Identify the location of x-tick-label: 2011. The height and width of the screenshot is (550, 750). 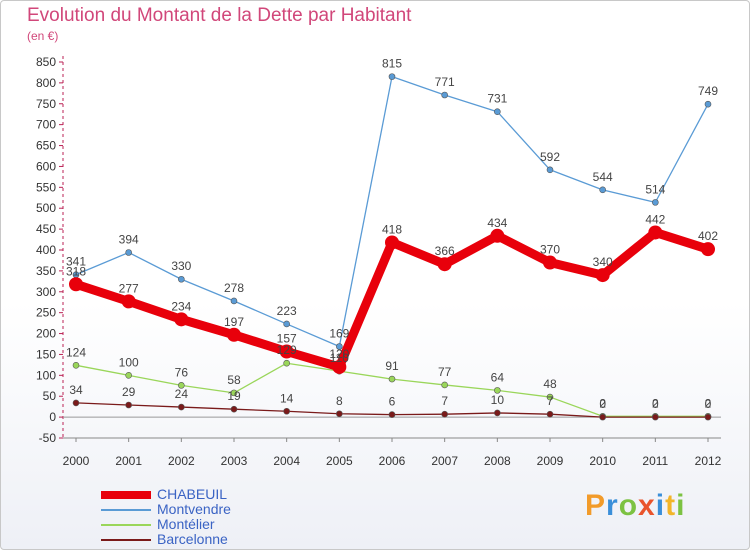
(655, 461).